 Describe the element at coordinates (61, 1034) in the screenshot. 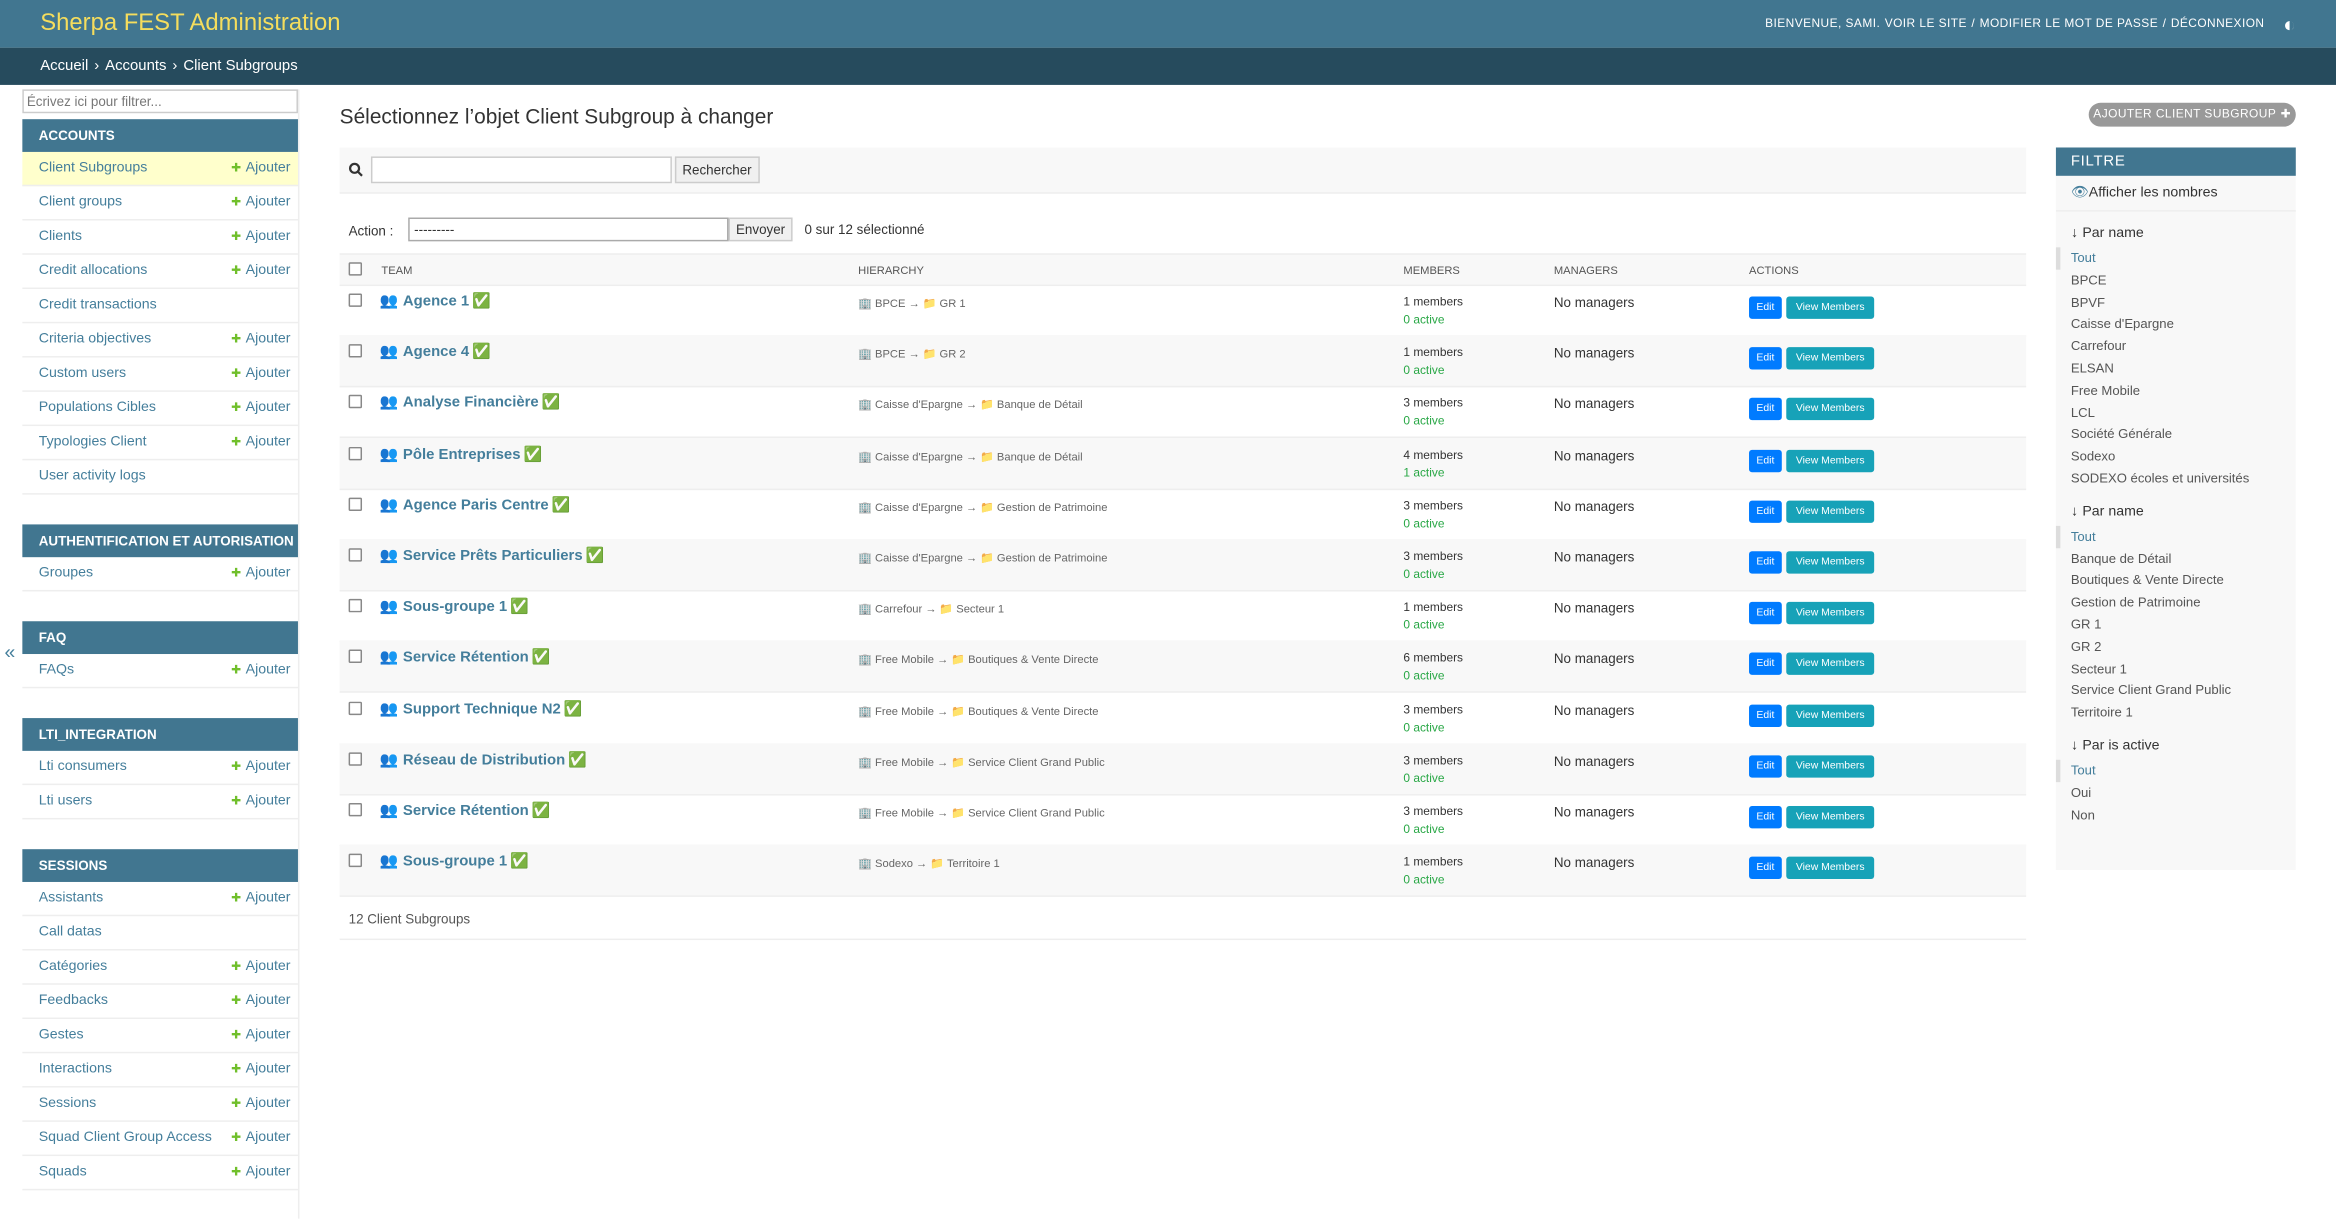

I see `model-link: Gestes` at that location.